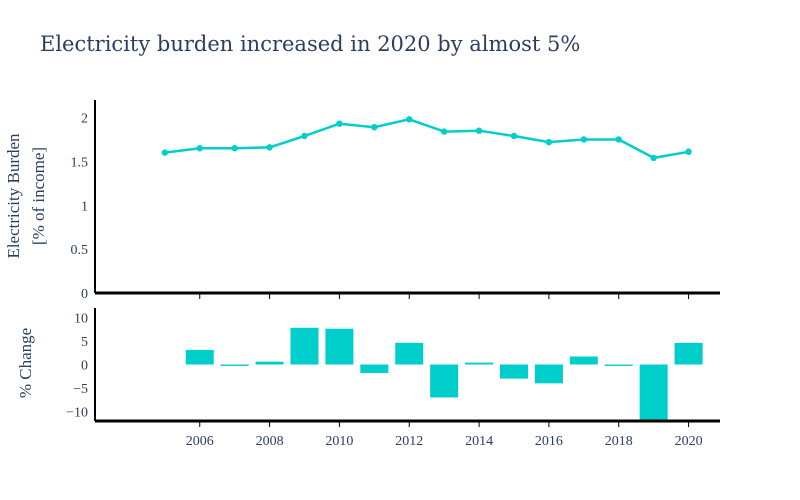 The height and width of the screenshot is (500, 800). I want to click on bar-panel-x-ticks: 2006 2008 2010 2012 2014 2016 2018 2020, so click(444, 435).